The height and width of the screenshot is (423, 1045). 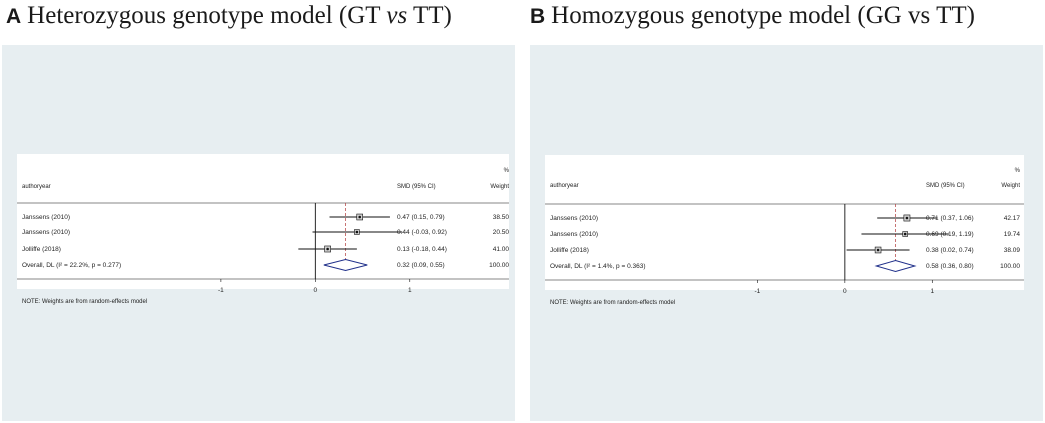 What do you see at coordinates (784, 222) in the screenshot?
I see `plot-area` at bounding box center [784, 222].